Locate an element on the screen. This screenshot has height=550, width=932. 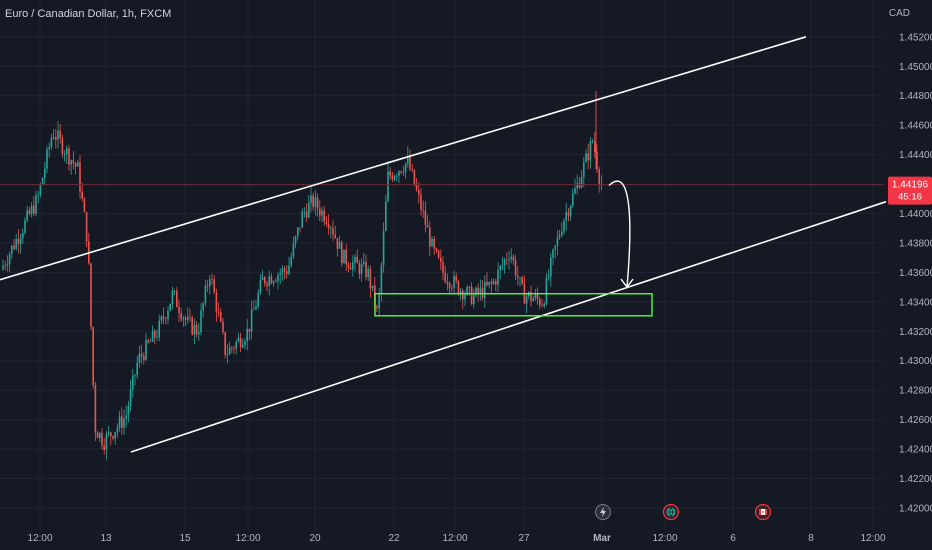
y-tick-label: 1.43600 is located at coordinates (915, 273).